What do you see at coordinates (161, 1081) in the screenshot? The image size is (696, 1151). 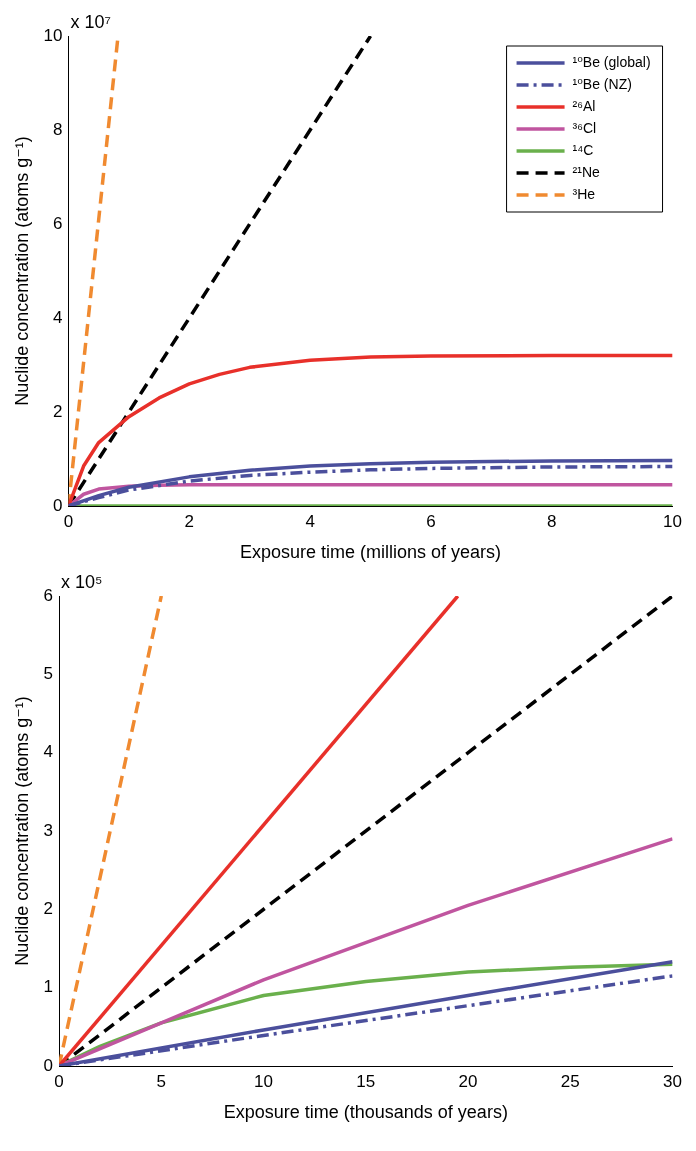 I see `x-tick-label: 5` at bounding box center [161, 1081].